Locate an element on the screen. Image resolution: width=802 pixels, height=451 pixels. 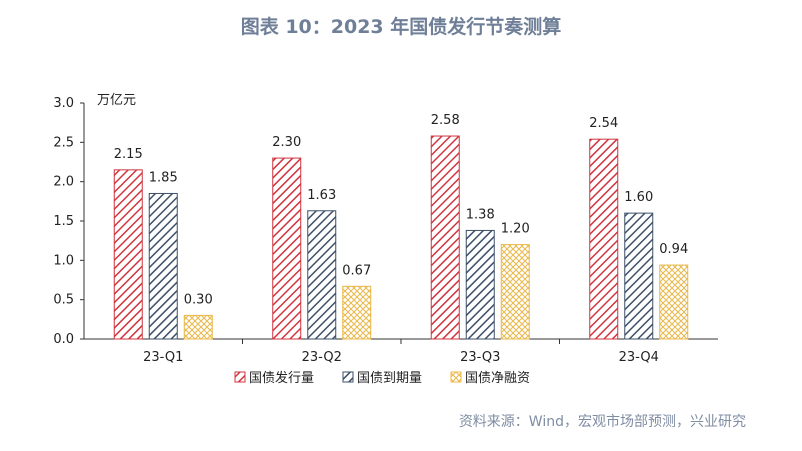
bar-net-23-q4 is located at coordinates (674, 302).